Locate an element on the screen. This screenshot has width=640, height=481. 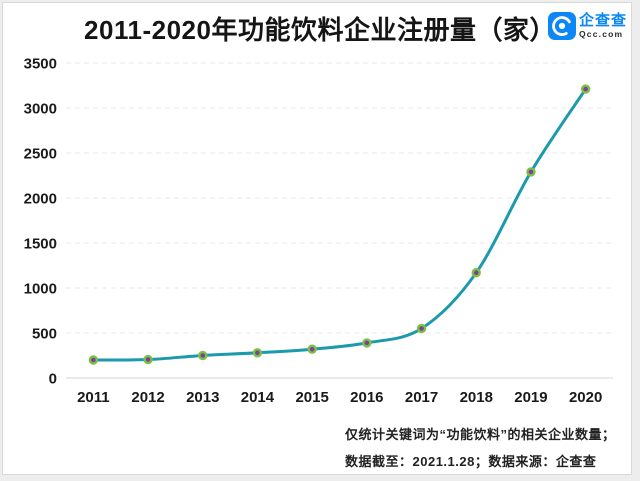
y-tick-label: 3000 is located at coordinates (40, 109).